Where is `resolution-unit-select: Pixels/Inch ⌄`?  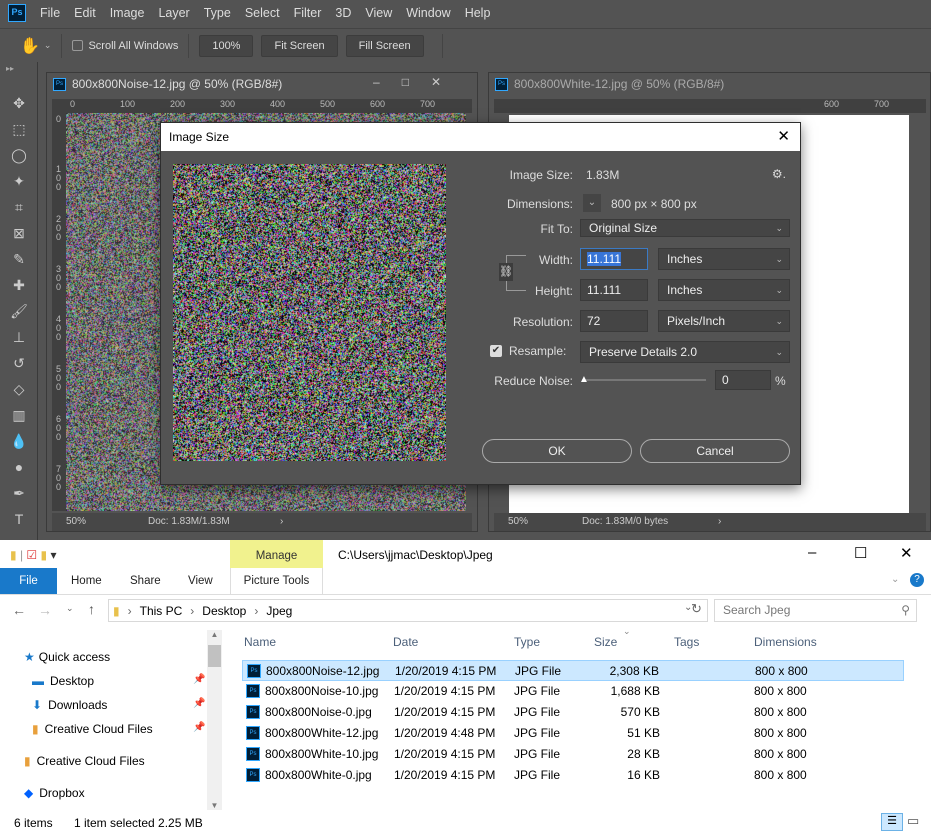
resolution-unit-select: Pixels/Inch ⌄ is located at coordinates (724, 321).